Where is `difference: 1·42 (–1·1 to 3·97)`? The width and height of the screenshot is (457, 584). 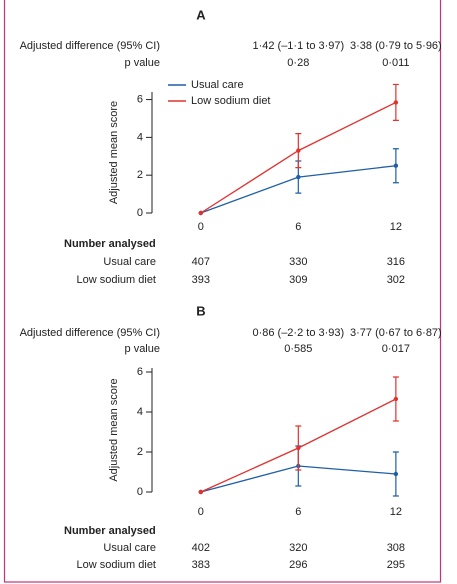
difference: 1·42 (–1·1 to 3·97) is located at coordinates (298, 46).